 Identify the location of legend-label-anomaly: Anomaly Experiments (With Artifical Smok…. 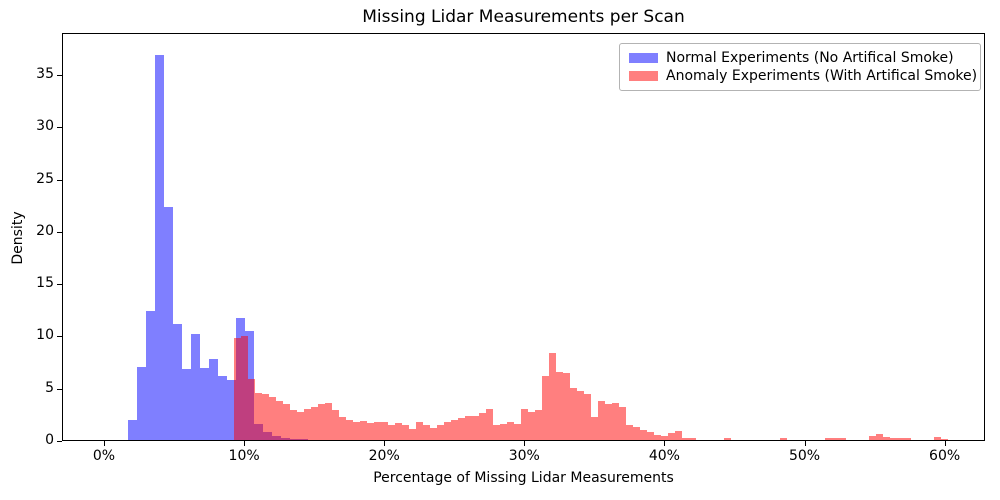
(822, 76).